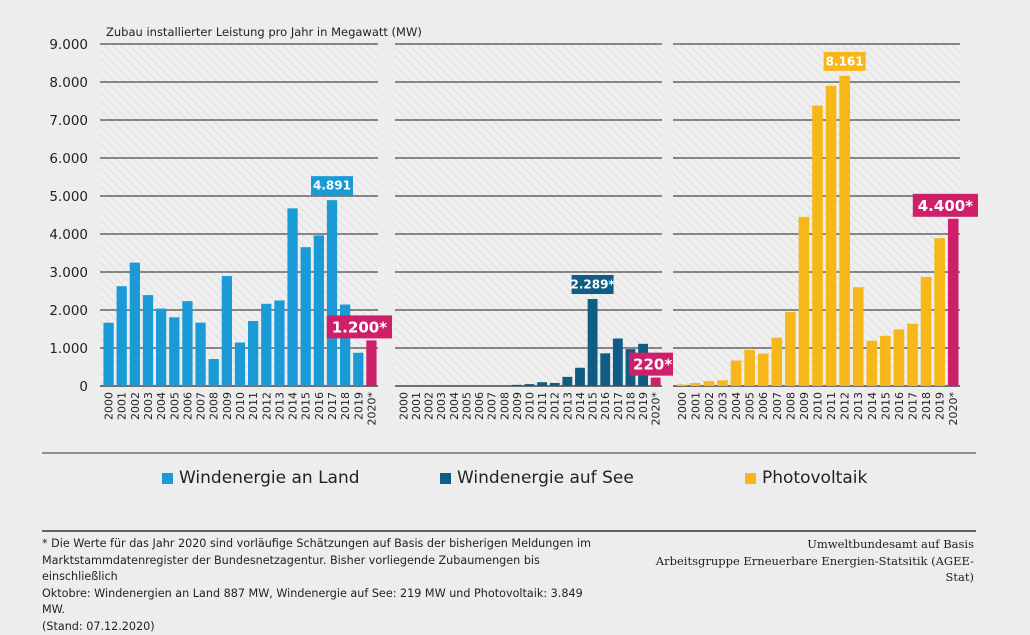 The image size is (1030, 635). What do you see at coordinates (68, 311) in the screenshot?
I see `y-tick-label: 2.000` at bounding box center [68, 311].